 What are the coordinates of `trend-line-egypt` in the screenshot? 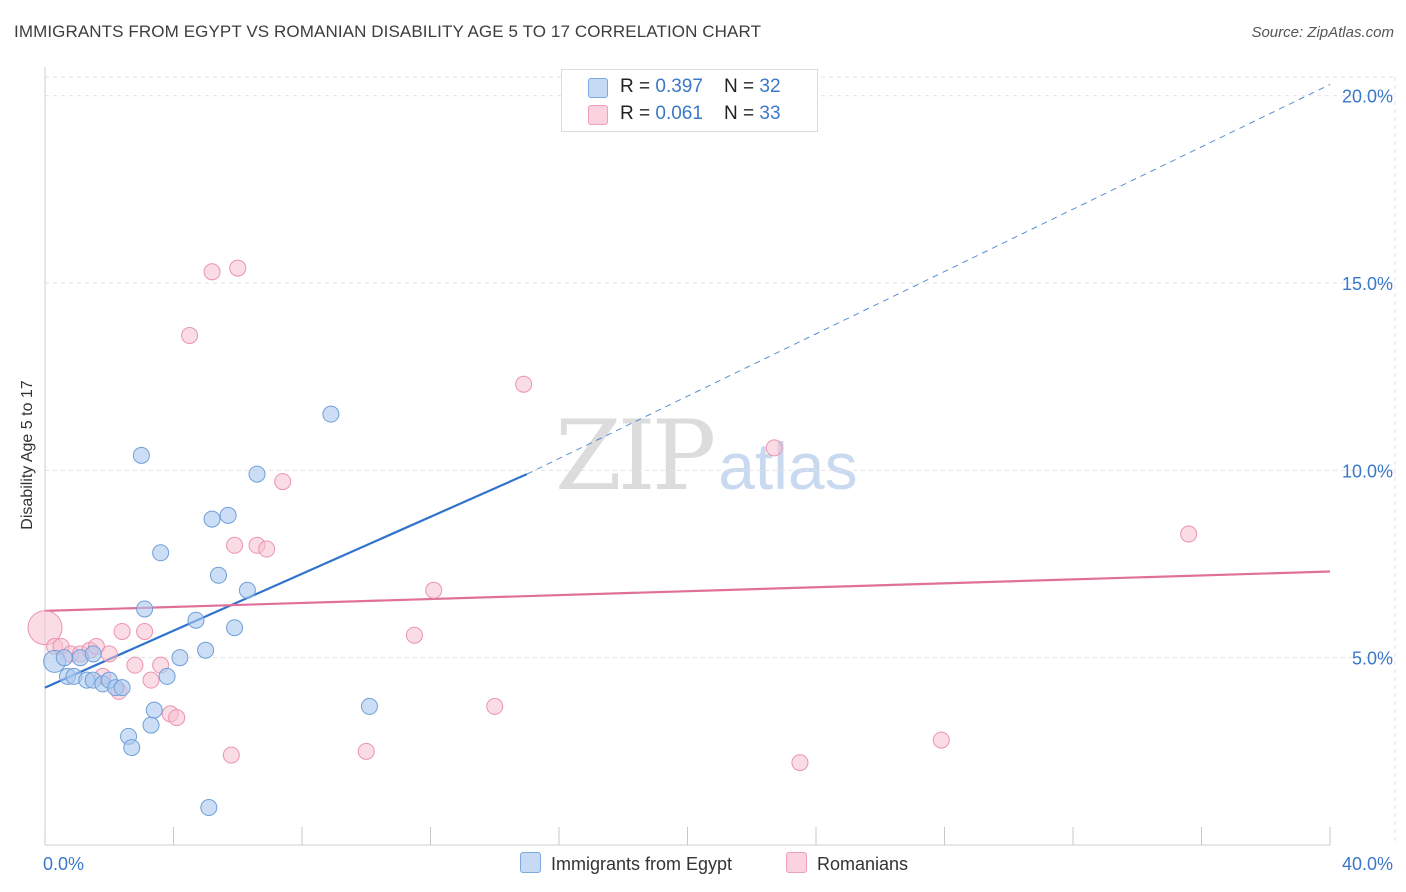 It's located at (286, 581).